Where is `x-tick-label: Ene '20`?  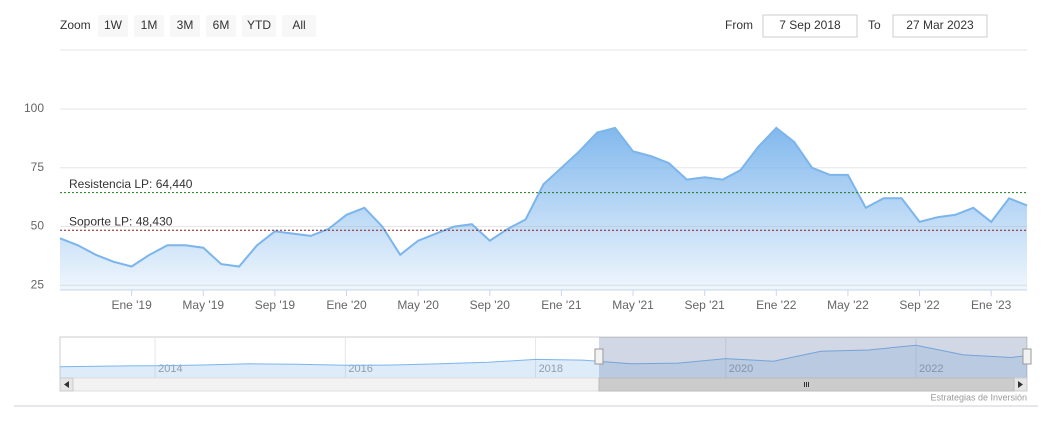
x-tick-label: Ene '20 is located at coordinates (346, 305).